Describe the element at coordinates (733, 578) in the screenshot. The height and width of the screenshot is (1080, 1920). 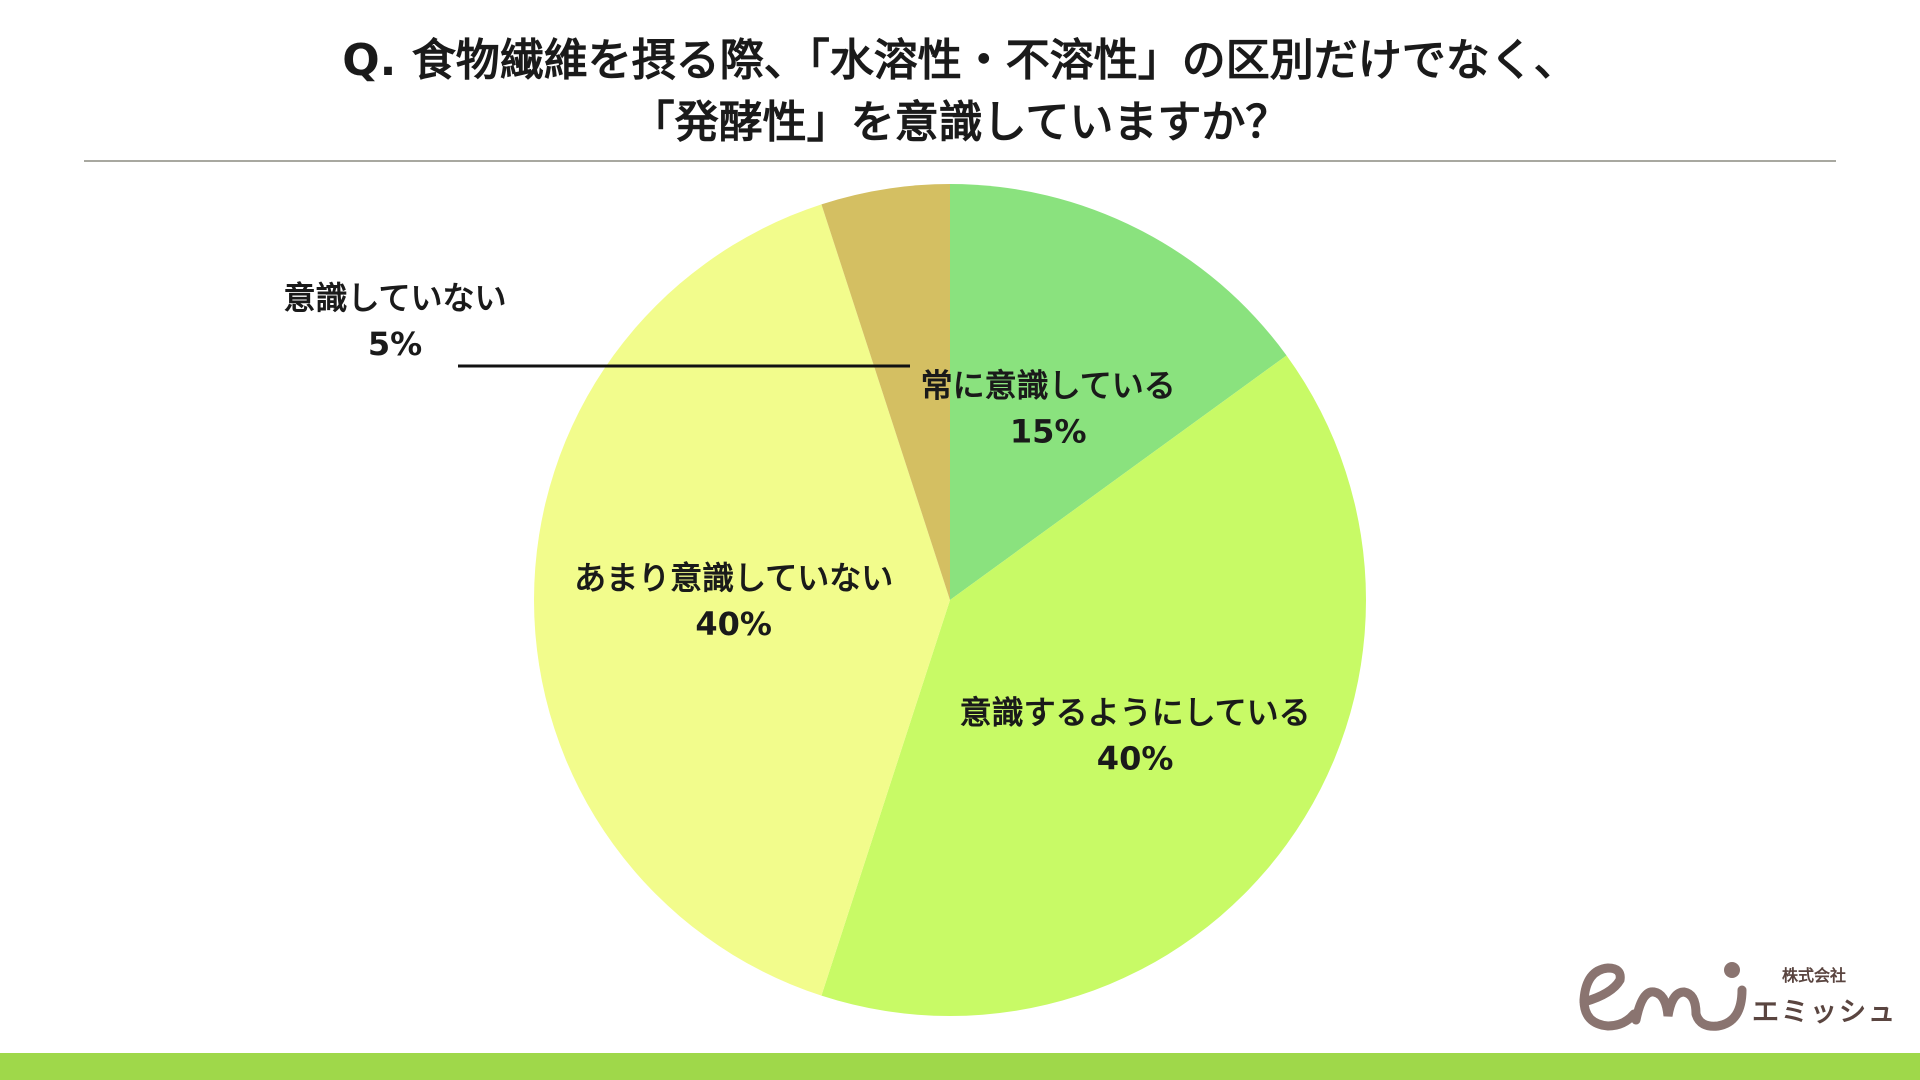
I see `slice-label-rarely: あまり意識していない` at that location.